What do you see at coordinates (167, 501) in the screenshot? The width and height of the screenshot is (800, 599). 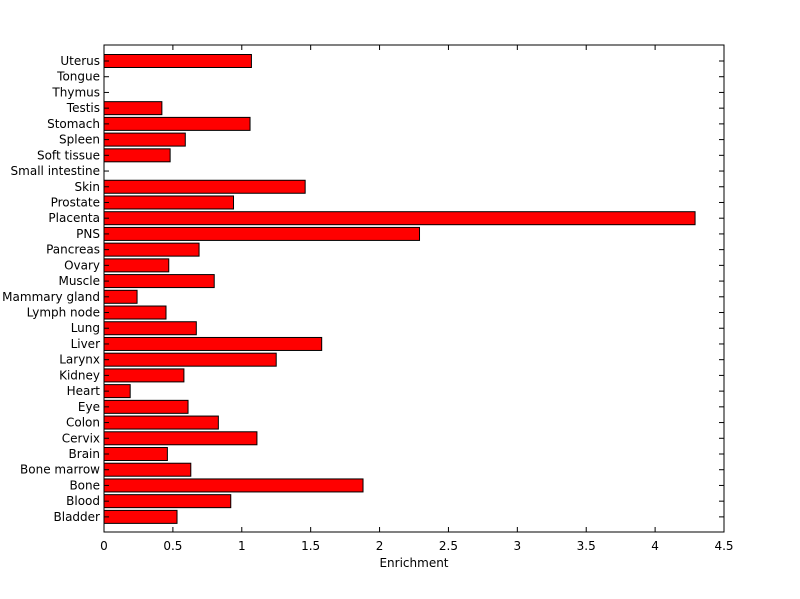 I see `bar-blood` at bounding box center [167, 501].